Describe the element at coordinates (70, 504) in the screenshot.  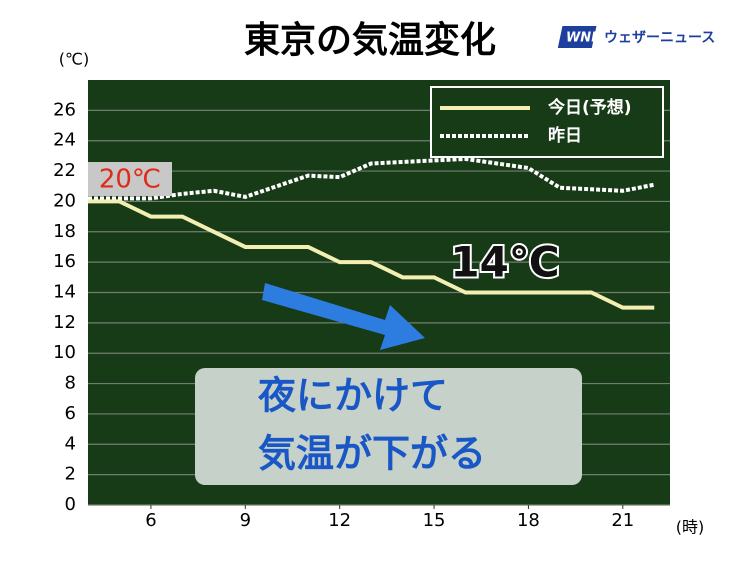
I see `y-tick-label: 0` at that location.